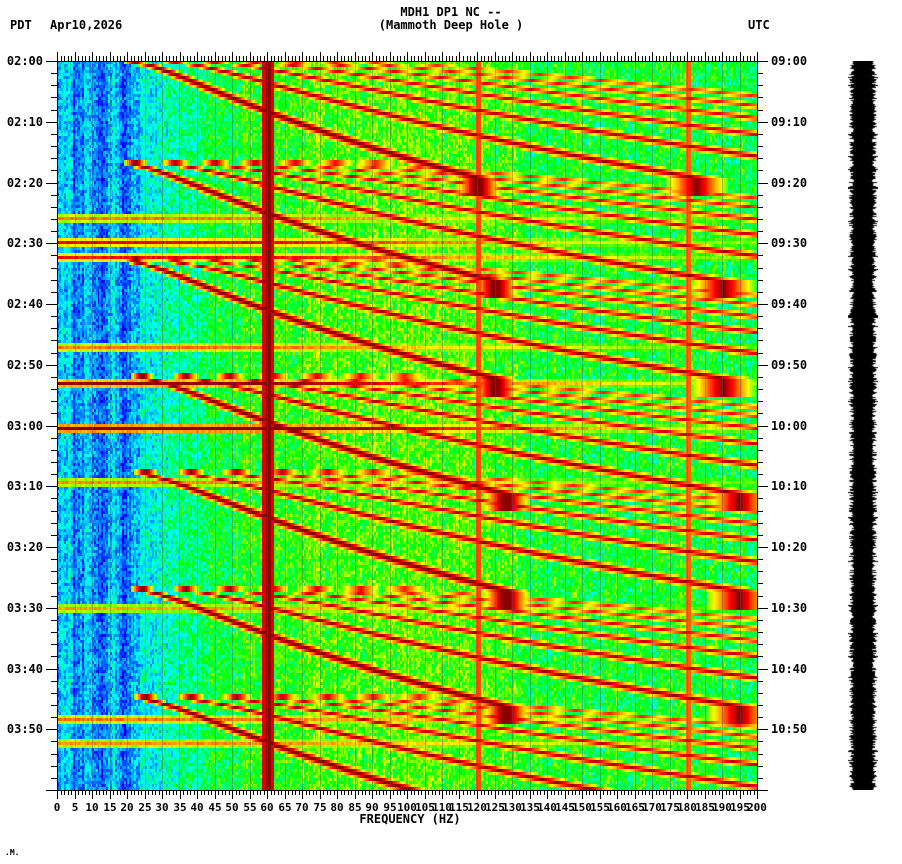 This screenshot has height=864, width=902. I want to click on left-timezone-label: PDT, so click(21, 25).